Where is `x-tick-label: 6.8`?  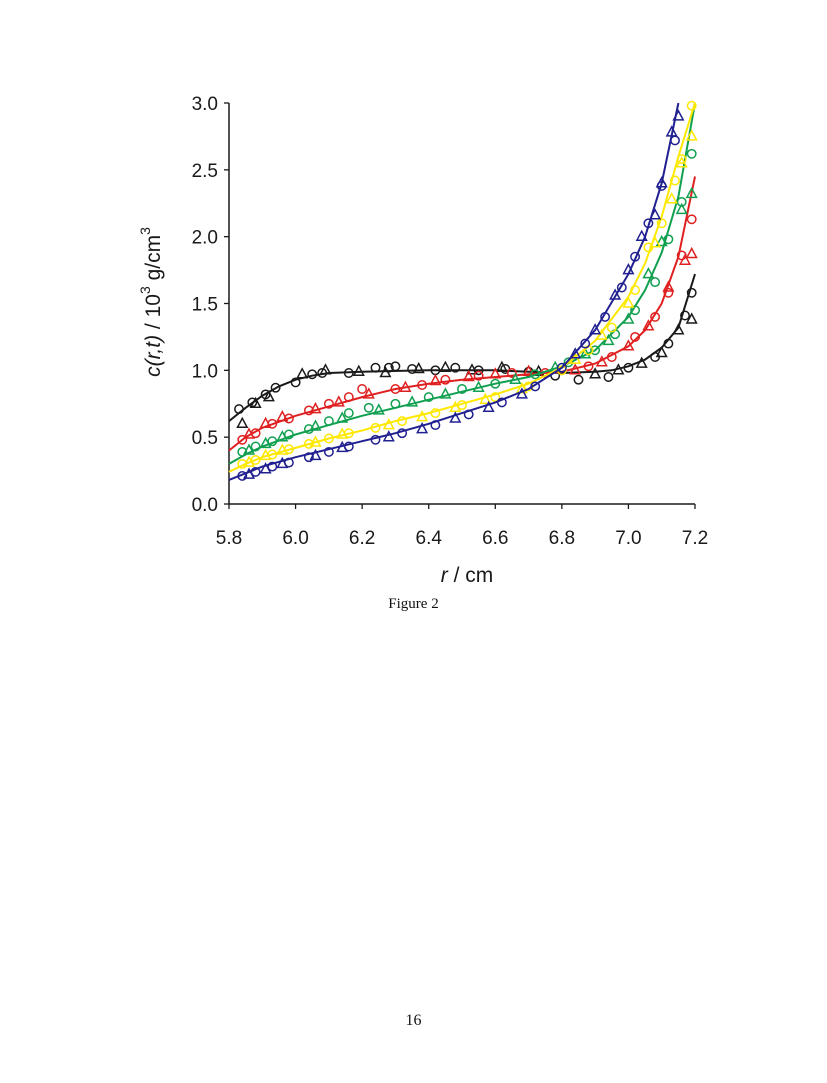
x-tick-label: 6.8 is located at coordinates (562, 538).